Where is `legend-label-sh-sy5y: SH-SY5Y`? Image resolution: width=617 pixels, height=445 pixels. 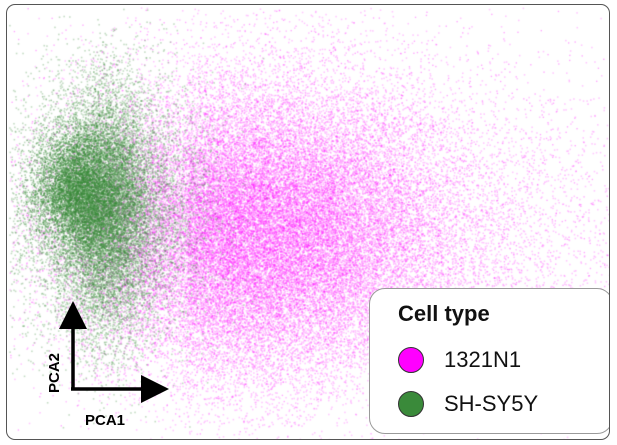
legend-label-sh-sy5y: SH-SY5Y is located at coordinates (491, 403).